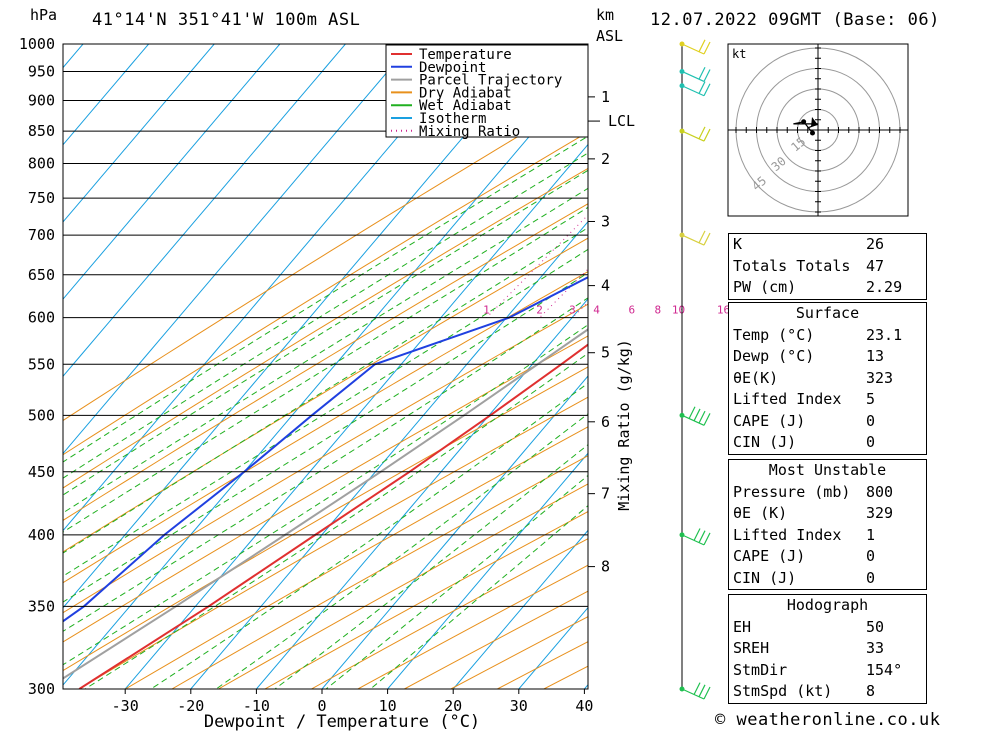 Image resolution: width=1000 pixels, height=733 pixels. Describe the element at coordinates (190, 706) in the screenshot. I see `temperature-tick-label: -20` at that location.